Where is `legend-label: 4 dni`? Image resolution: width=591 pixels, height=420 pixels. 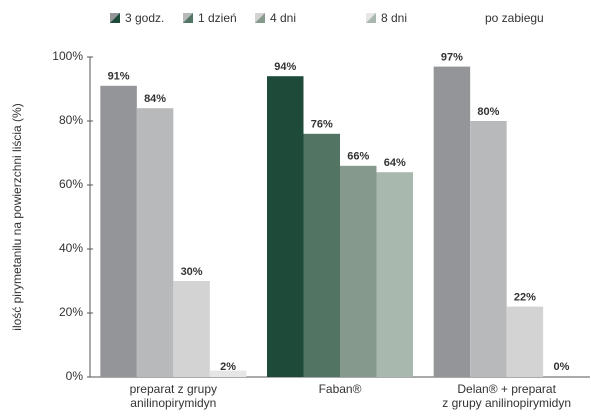
legend-label: 4 dni is located at coordinates (283, 18).